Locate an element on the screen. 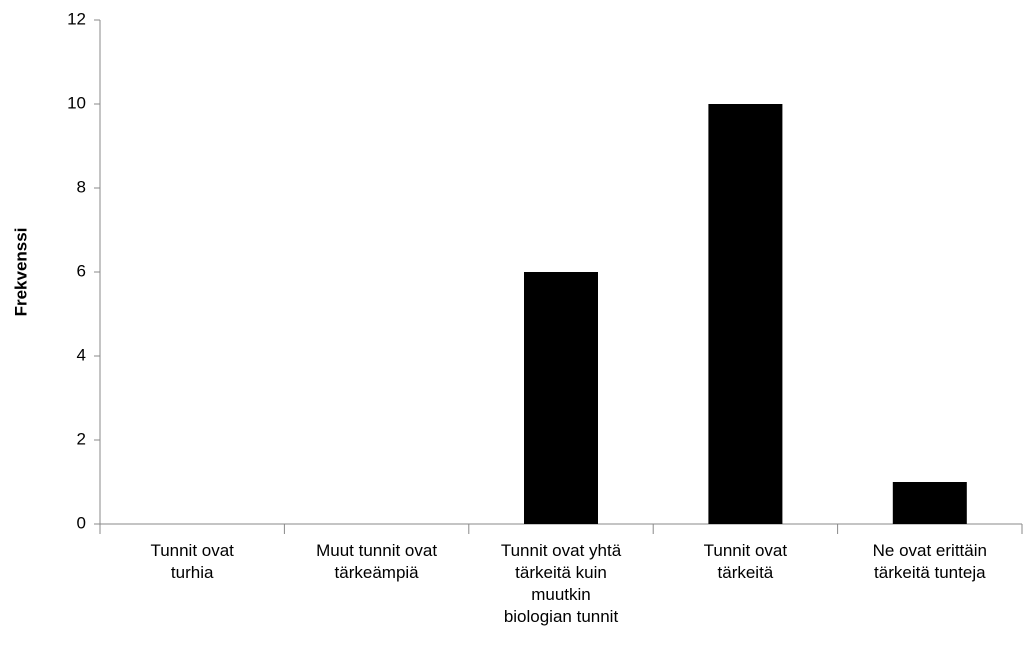 The width and height of the screenshot is (1025, 663). x-tick-label: Ne ovat erittäin tärkeitä tunteja is located at coordinates (929, 561).